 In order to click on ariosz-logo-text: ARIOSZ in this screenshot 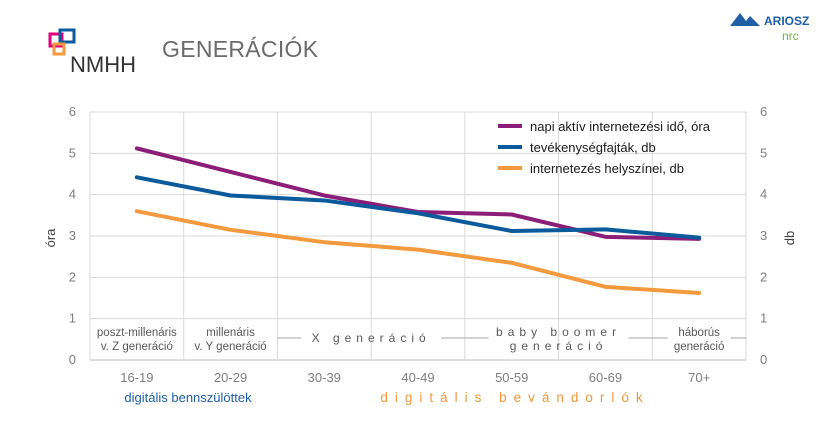, I will do `click(786, 21)`.